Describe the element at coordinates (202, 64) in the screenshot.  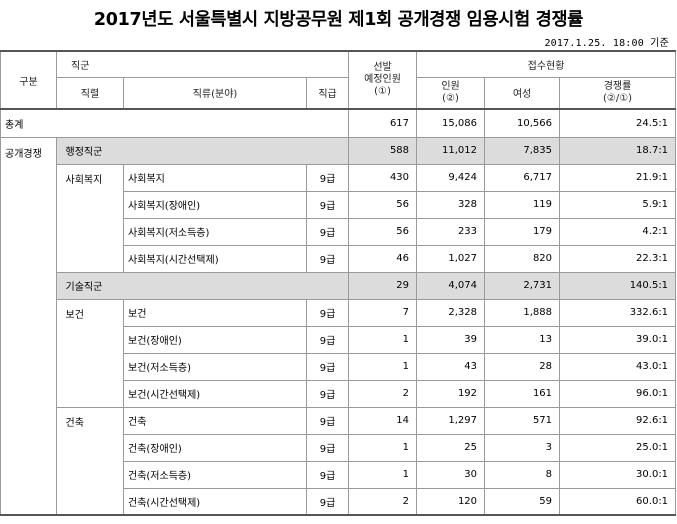
I see `header-jikgun: 직군` at that location.